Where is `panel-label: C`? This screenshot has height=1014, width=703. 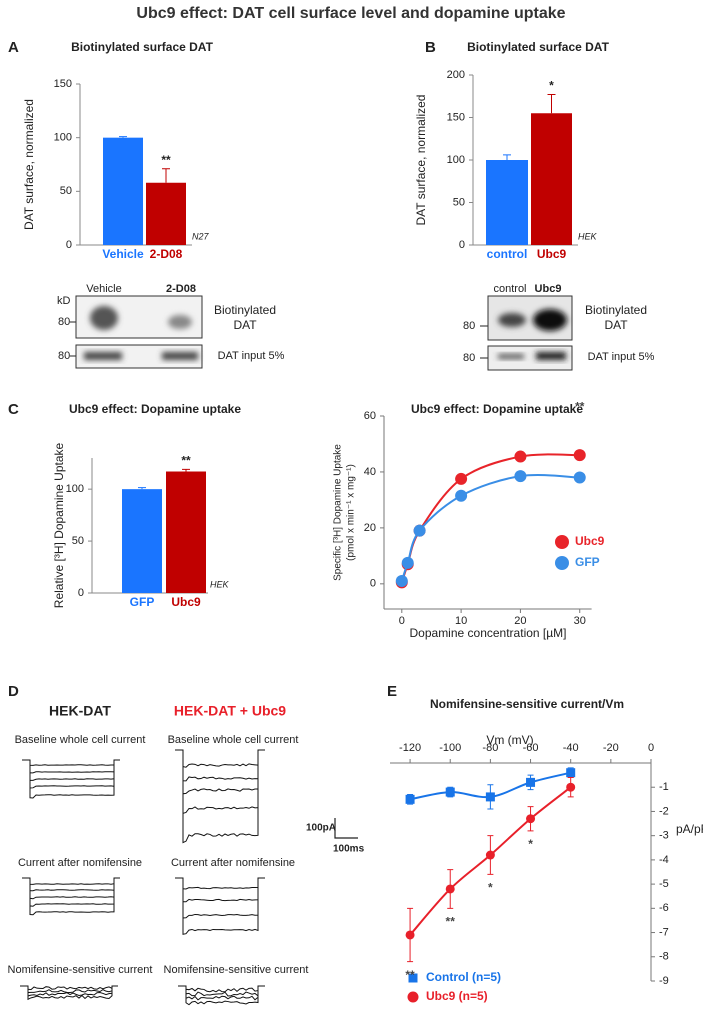 panel-label: C is located at coordinates (13, 409).